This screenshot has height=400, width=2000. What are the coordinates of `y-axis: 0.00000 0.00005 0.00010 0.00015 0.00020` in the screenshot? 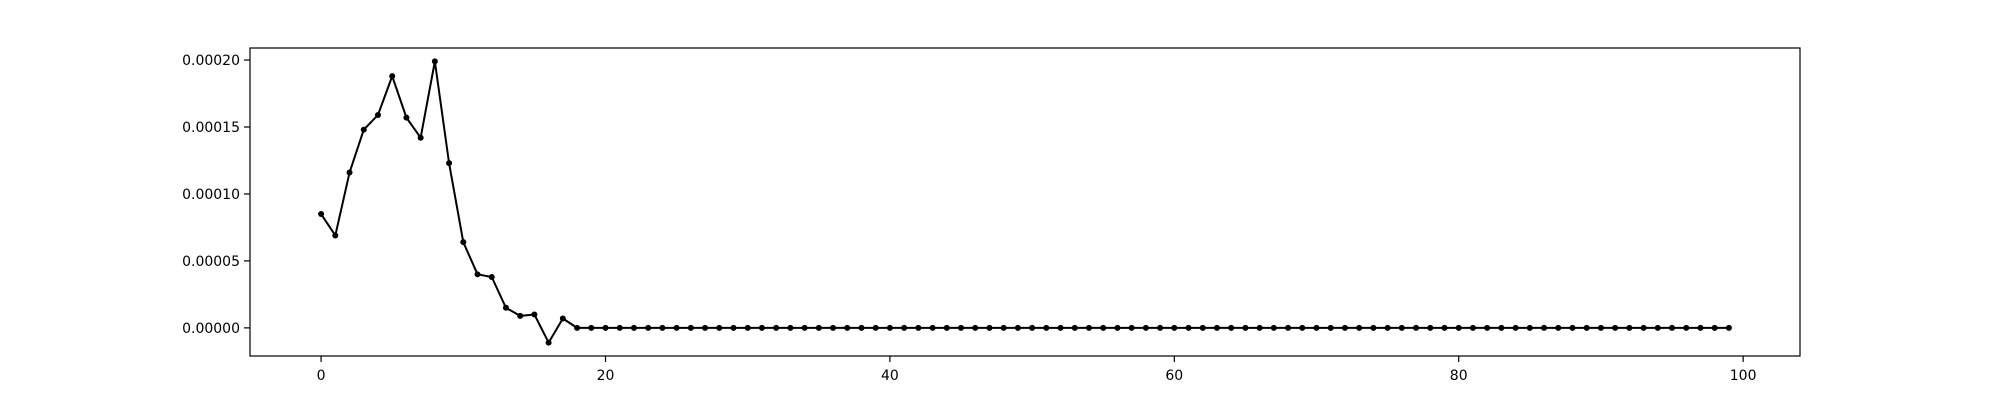 It's located at (216, 195).